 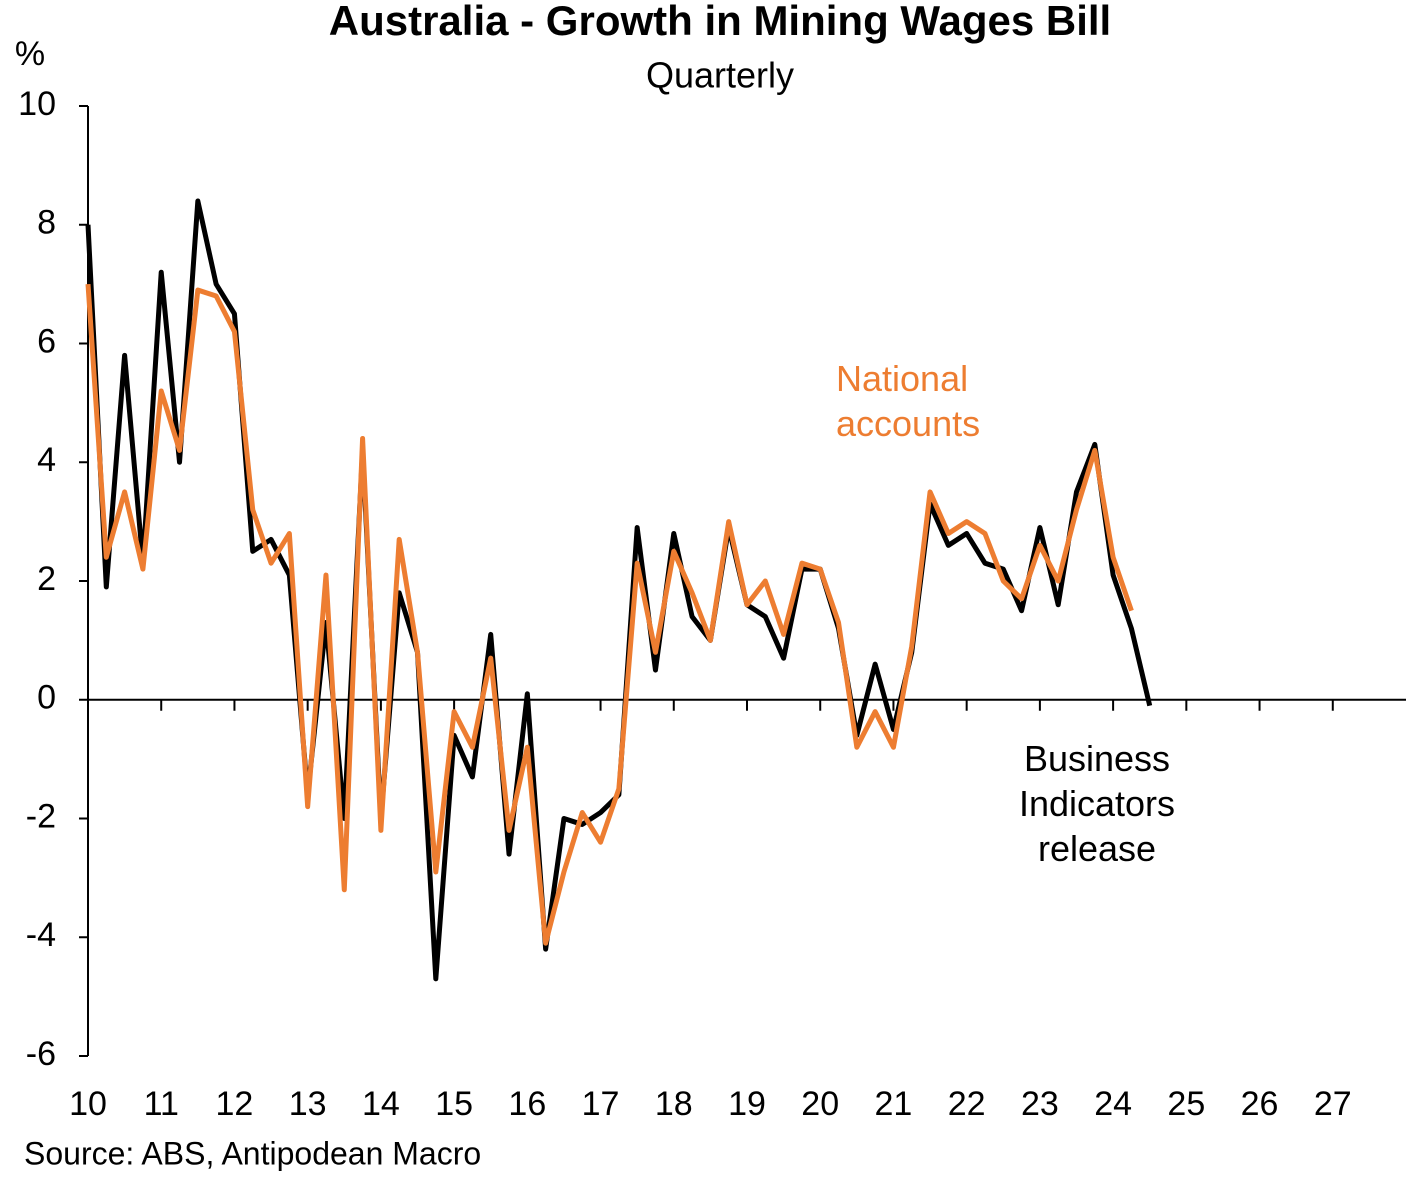 What do you see at coordinates (37, 104) in the screenshot?
I see `y-tick-label: 10` at bounding box center [37, 104].